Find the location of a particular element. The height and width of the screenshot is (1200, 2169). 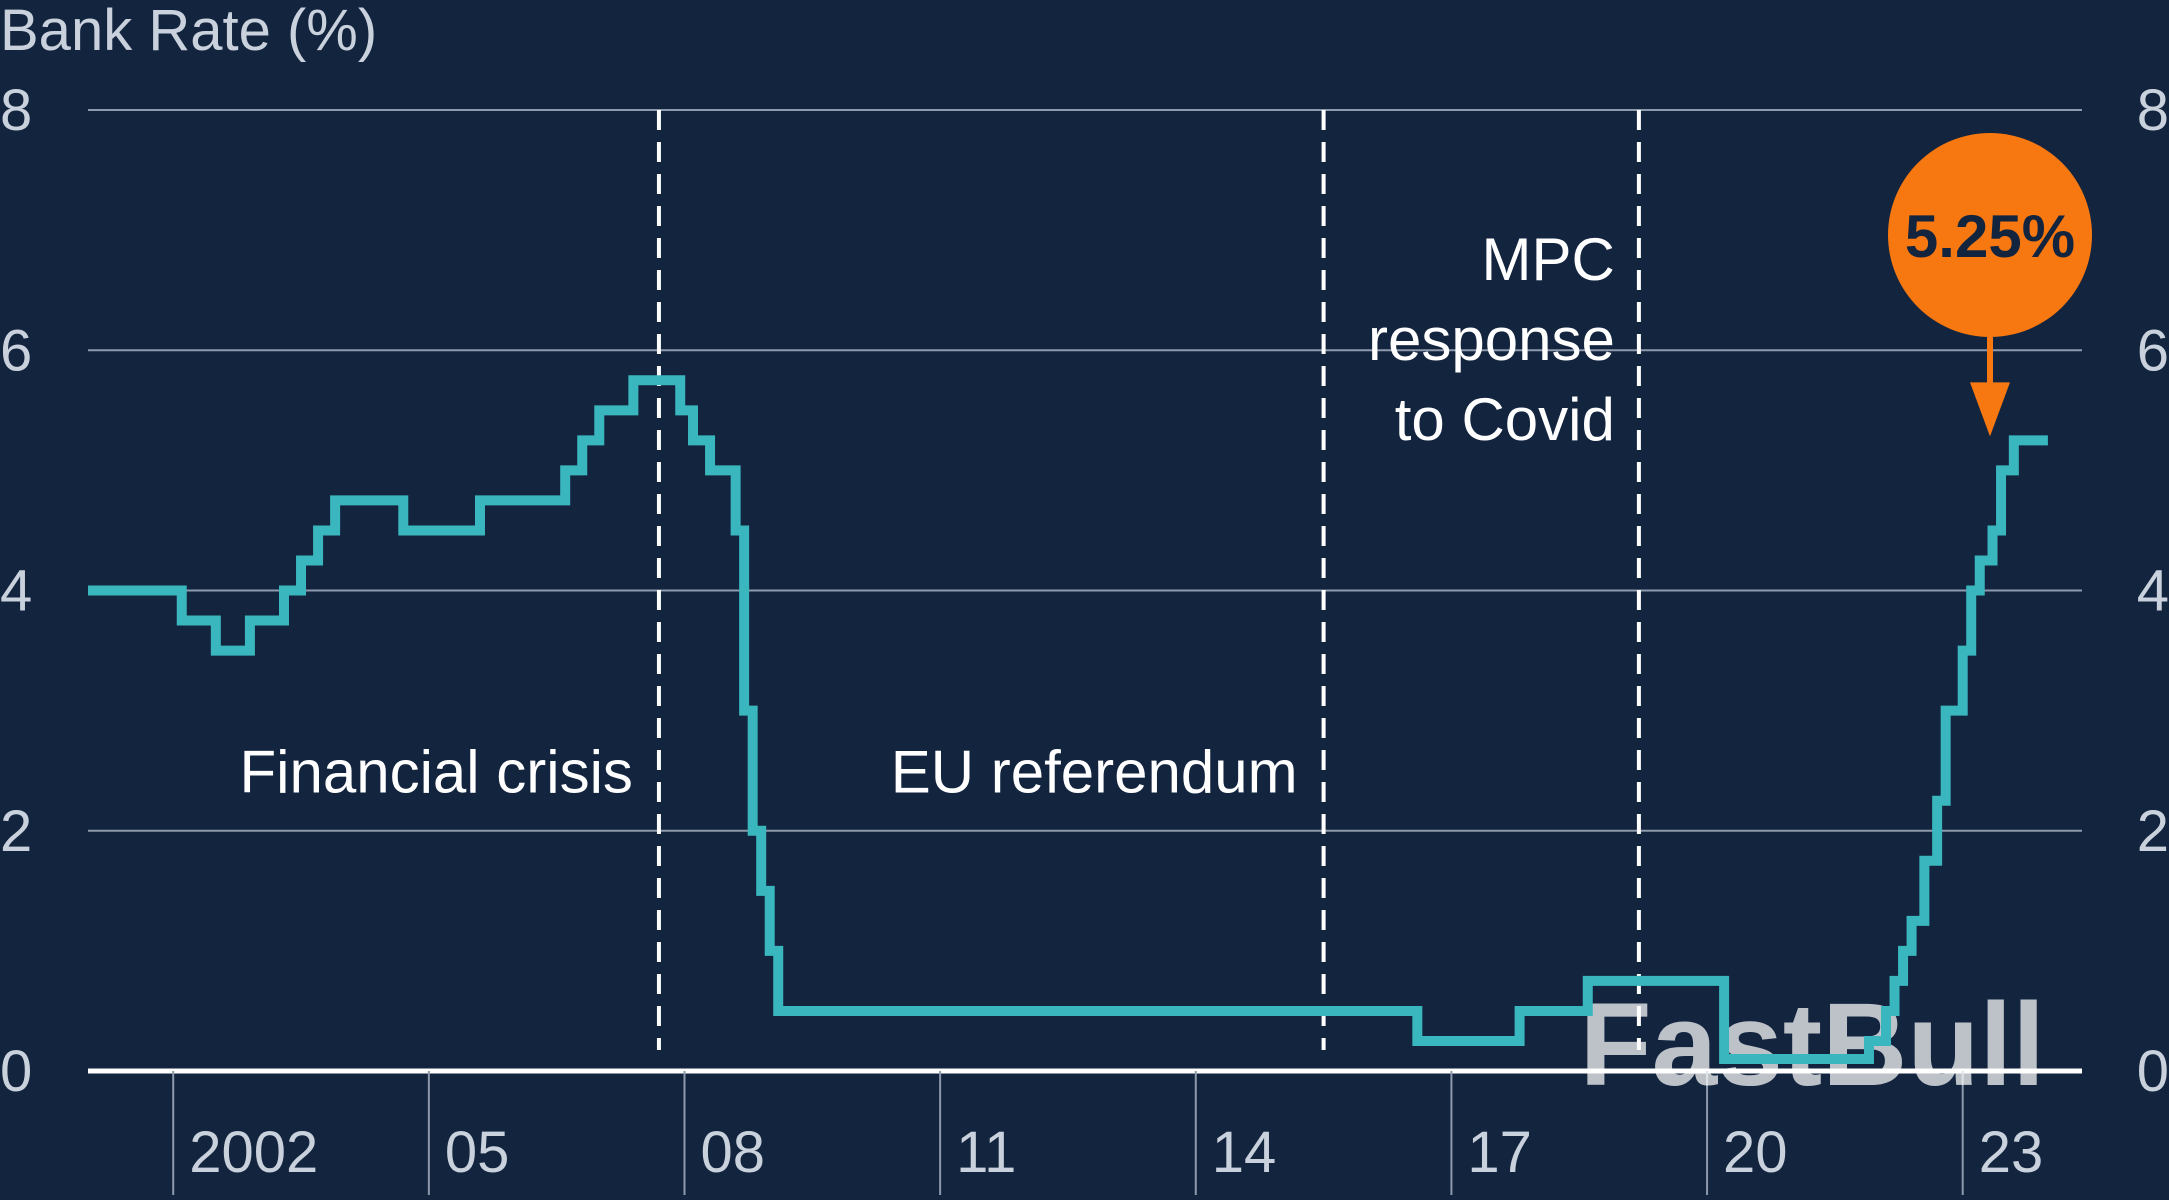

x-tick-label-11: 11 is located at coordinates (986, 1152).